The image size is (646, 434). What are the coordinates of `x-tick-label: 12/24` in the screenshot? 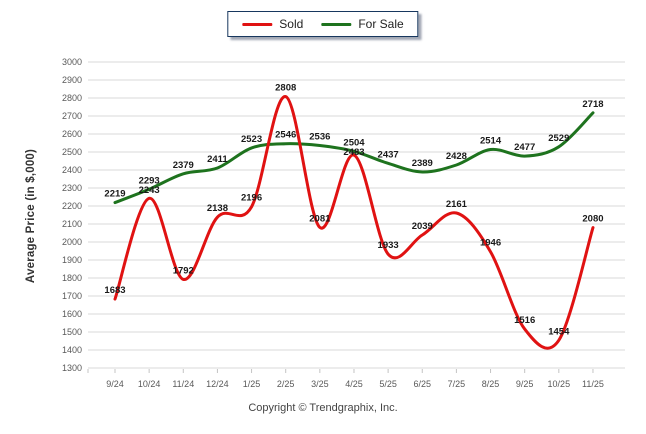 It's located at (217, 384).